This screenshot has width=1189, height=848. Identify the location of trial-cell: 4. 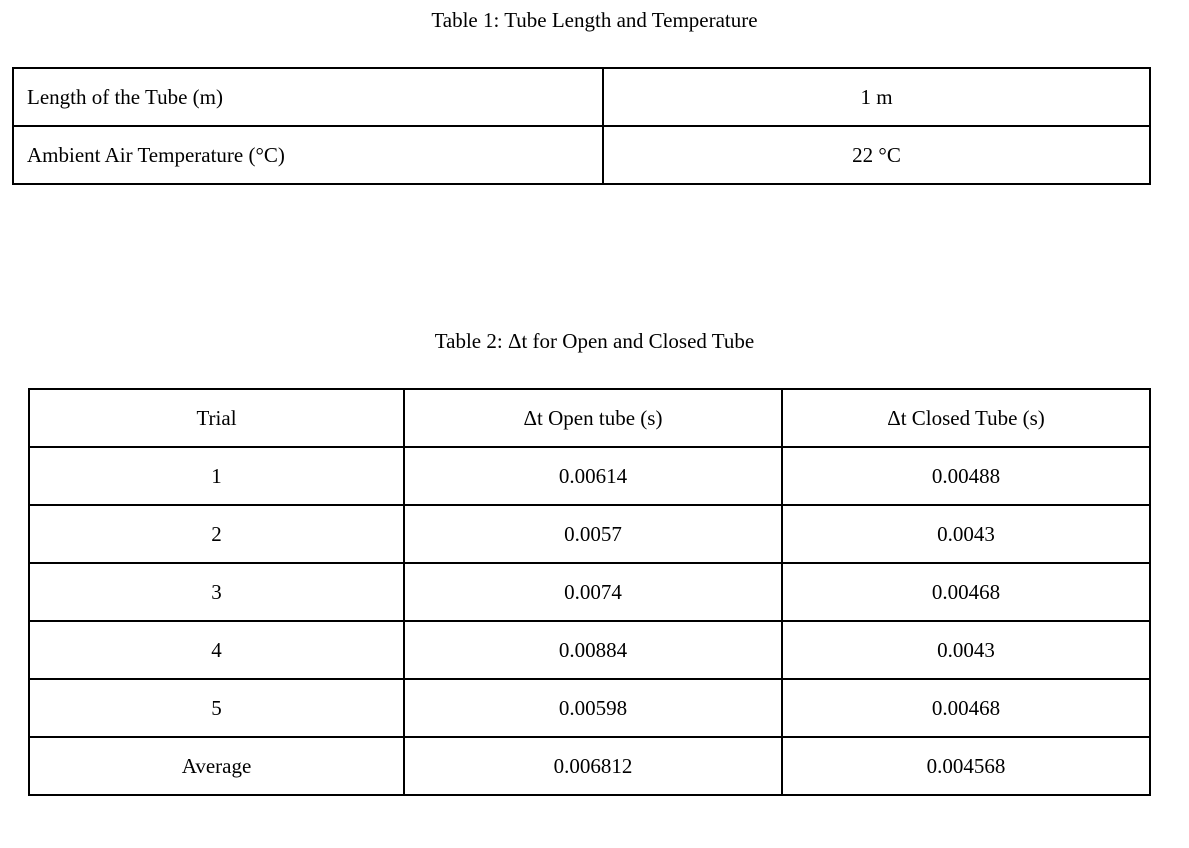
(216, 650).